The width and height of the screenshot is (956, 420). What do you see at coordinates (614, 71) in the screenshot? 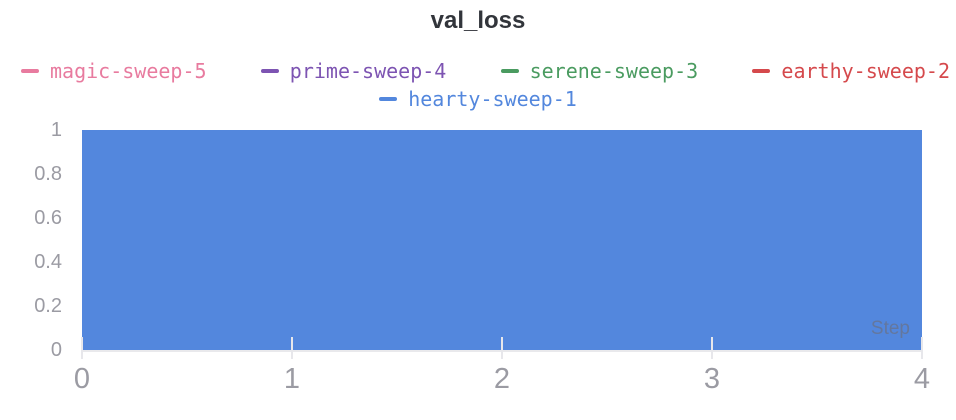
I see `legend-label: serene-sweep-3` at bounding box center [614, 71].